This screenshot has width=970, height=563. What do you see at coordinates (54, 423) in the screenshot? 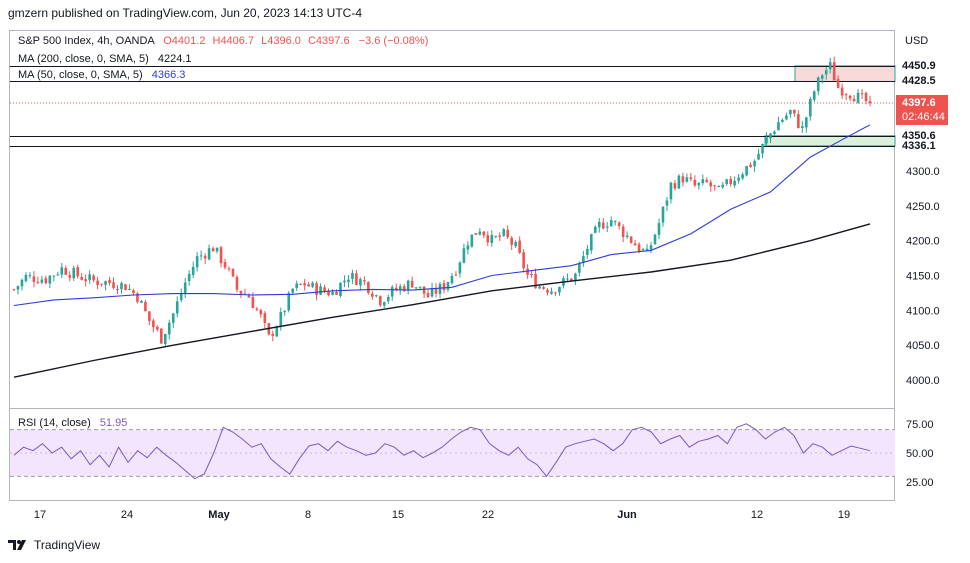
I see `legend-rsi-label: RSI (14, close)` at bounding box center [54, 423].